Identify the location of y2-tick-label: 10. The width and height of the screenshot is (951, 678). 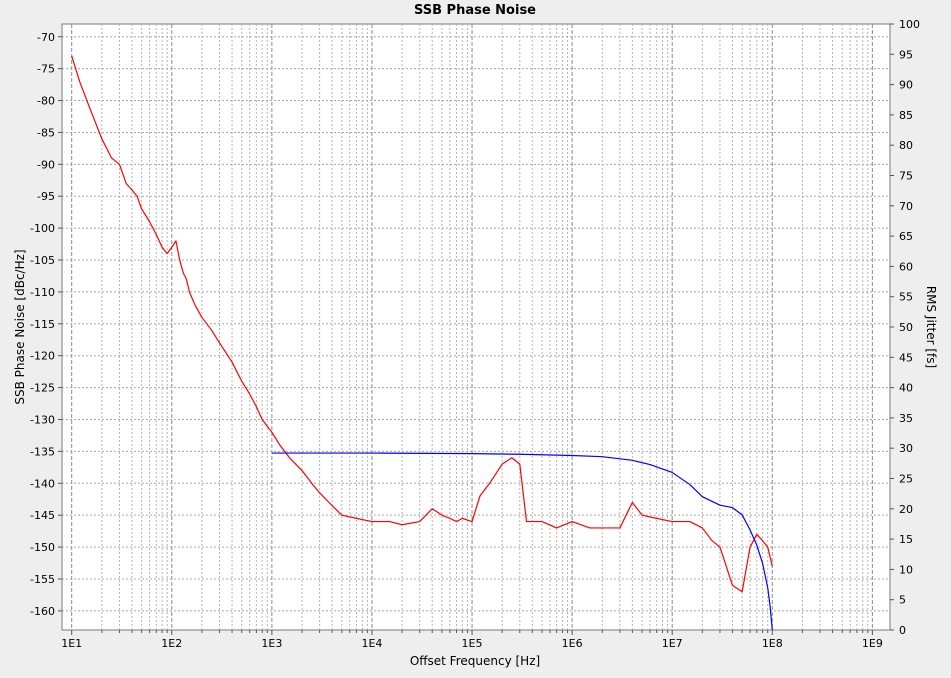
(906, 569).